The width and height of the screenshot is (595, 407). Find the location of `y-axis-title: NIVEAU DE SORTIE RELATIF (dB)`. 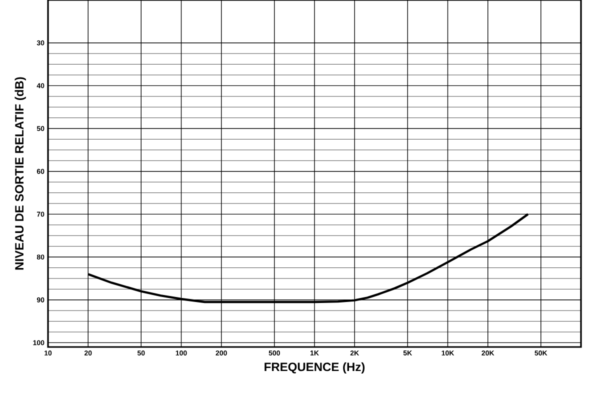

y-axis-title: NIVEAU DE SORTIE RELATIF (dB) is located at coordinates (20, 173).